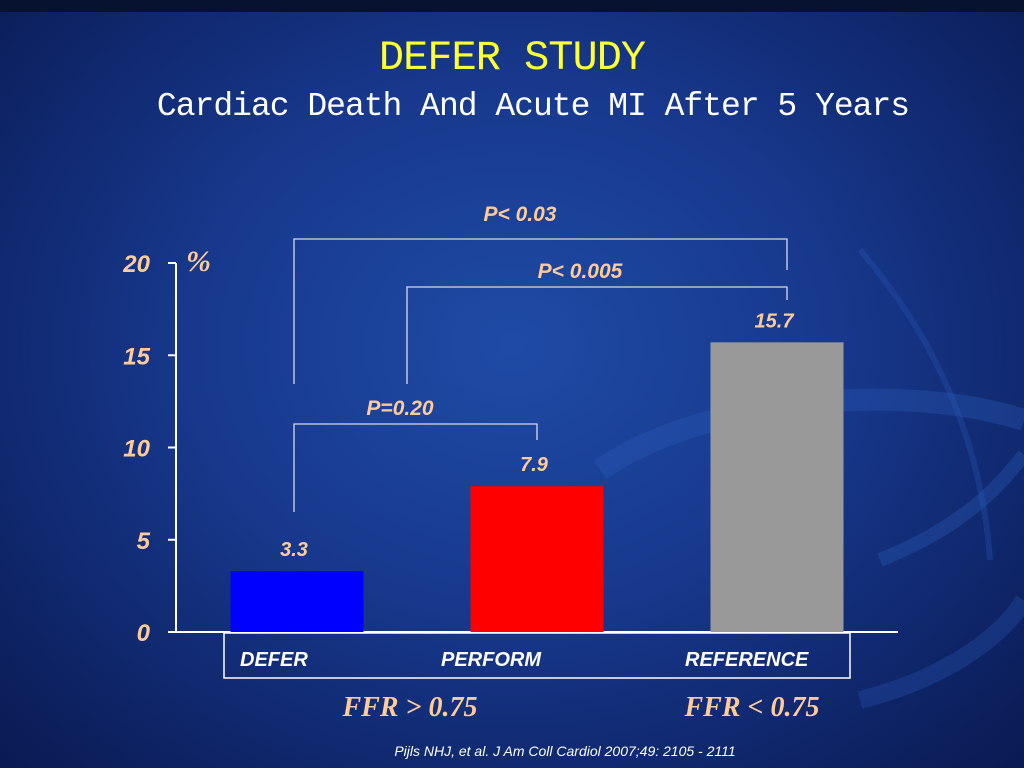 The width and height of the screenshot is (1024, 768). What do you see at coordinates (399, 408) in the screenshot?
I see `p-value-label: P=0.20` at bounding box center [399, 408].